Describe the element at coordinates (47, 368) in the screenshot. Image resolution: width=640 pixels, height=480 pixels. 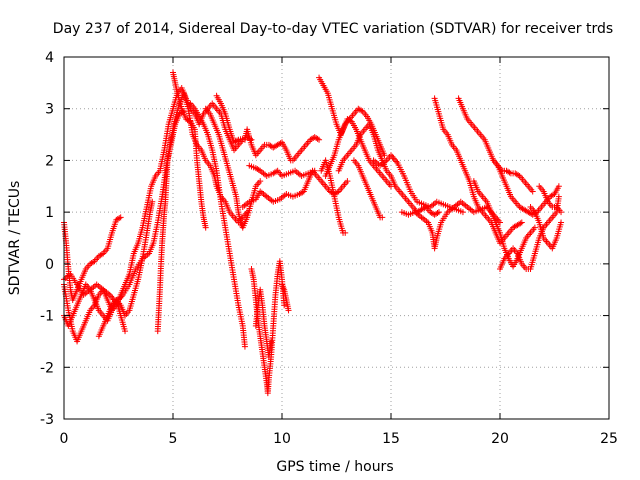
I see `y-tick-label: -2` at that location.